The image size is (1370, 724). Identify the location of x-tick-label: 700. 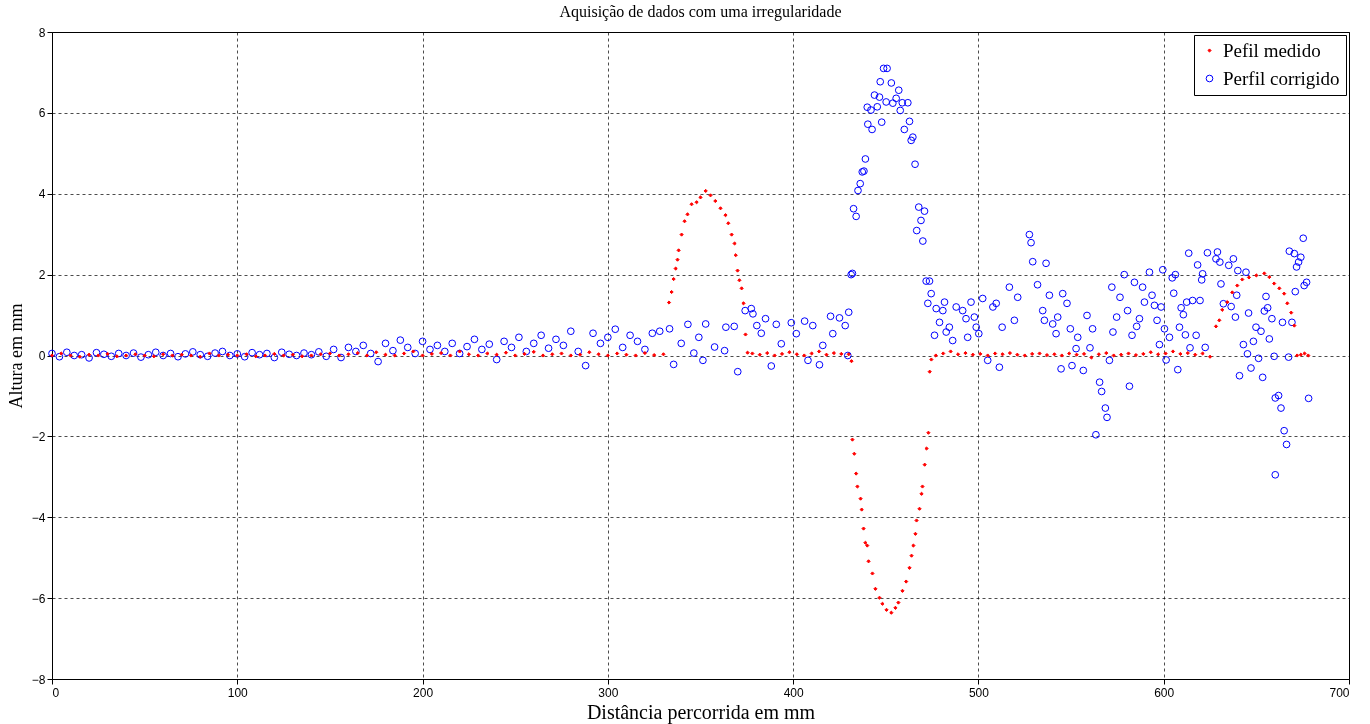
(1339, 692).